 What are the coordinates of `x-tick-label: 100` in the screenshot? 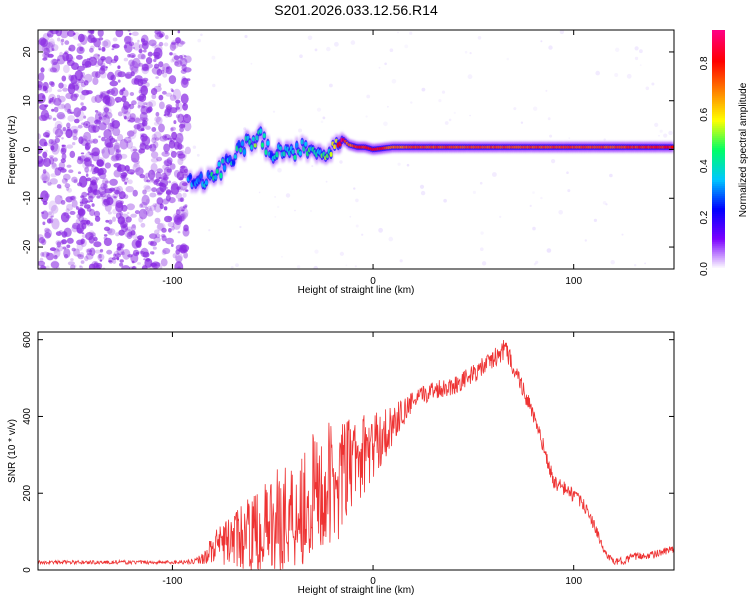 It's located at (573, 581).